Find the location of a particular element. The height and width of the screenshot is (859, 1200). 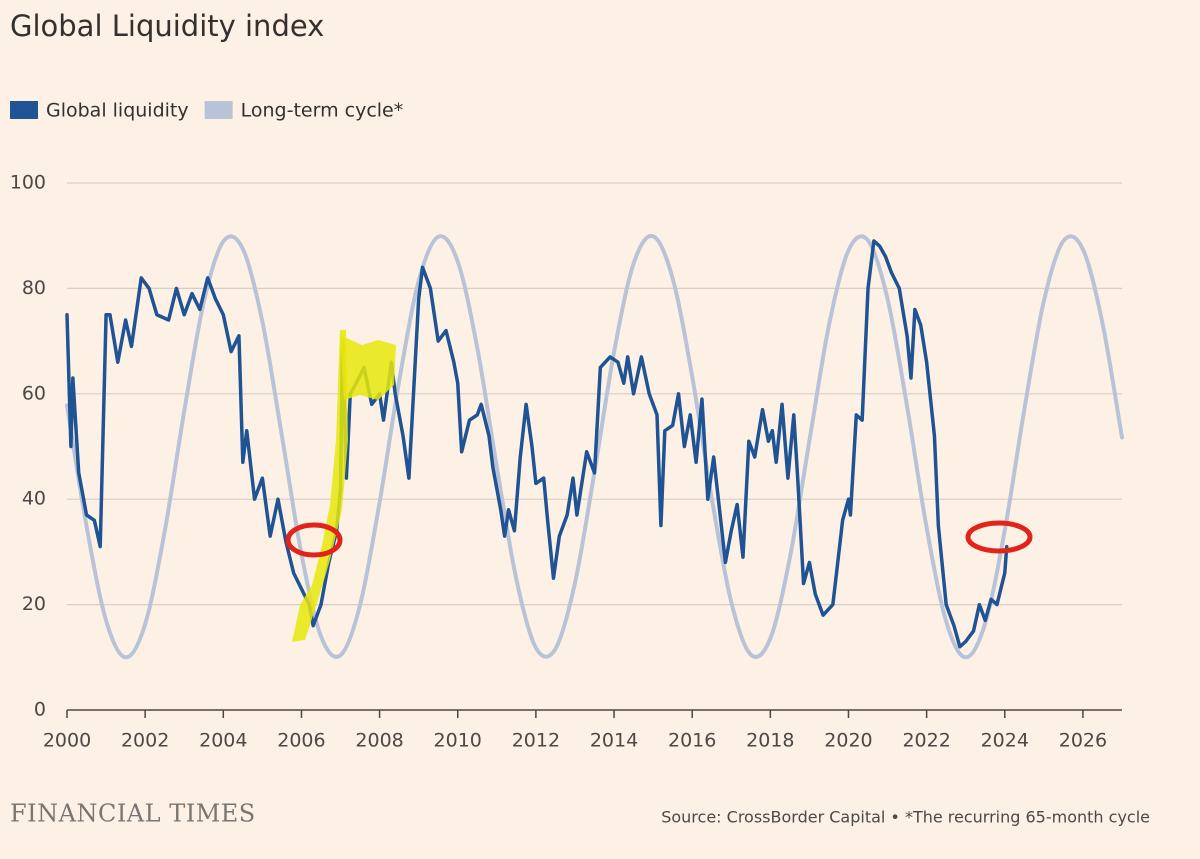

y-tick-label: 20 is located at coordinates (34, 604).